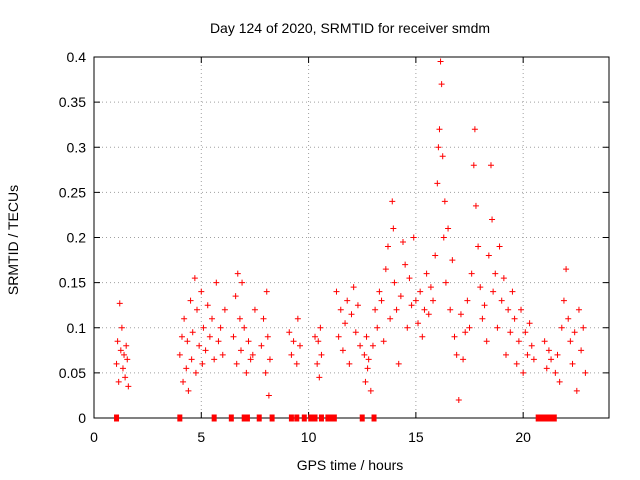 The height and width of the screenshot is (480, 640). I want to click on x-tick-label: 5, so click(201, 437).